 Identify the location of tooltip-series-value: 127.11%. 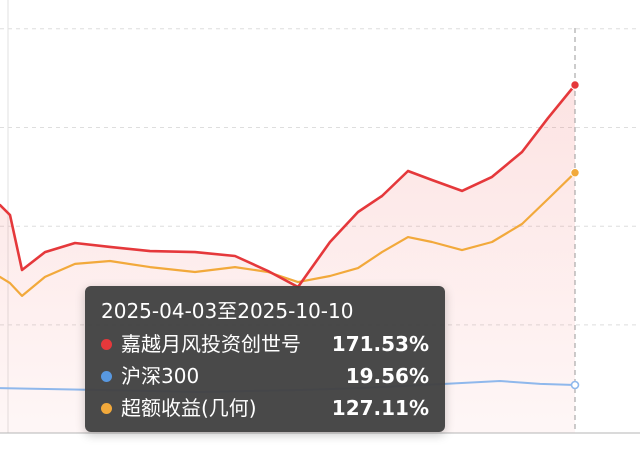
(380, 408).